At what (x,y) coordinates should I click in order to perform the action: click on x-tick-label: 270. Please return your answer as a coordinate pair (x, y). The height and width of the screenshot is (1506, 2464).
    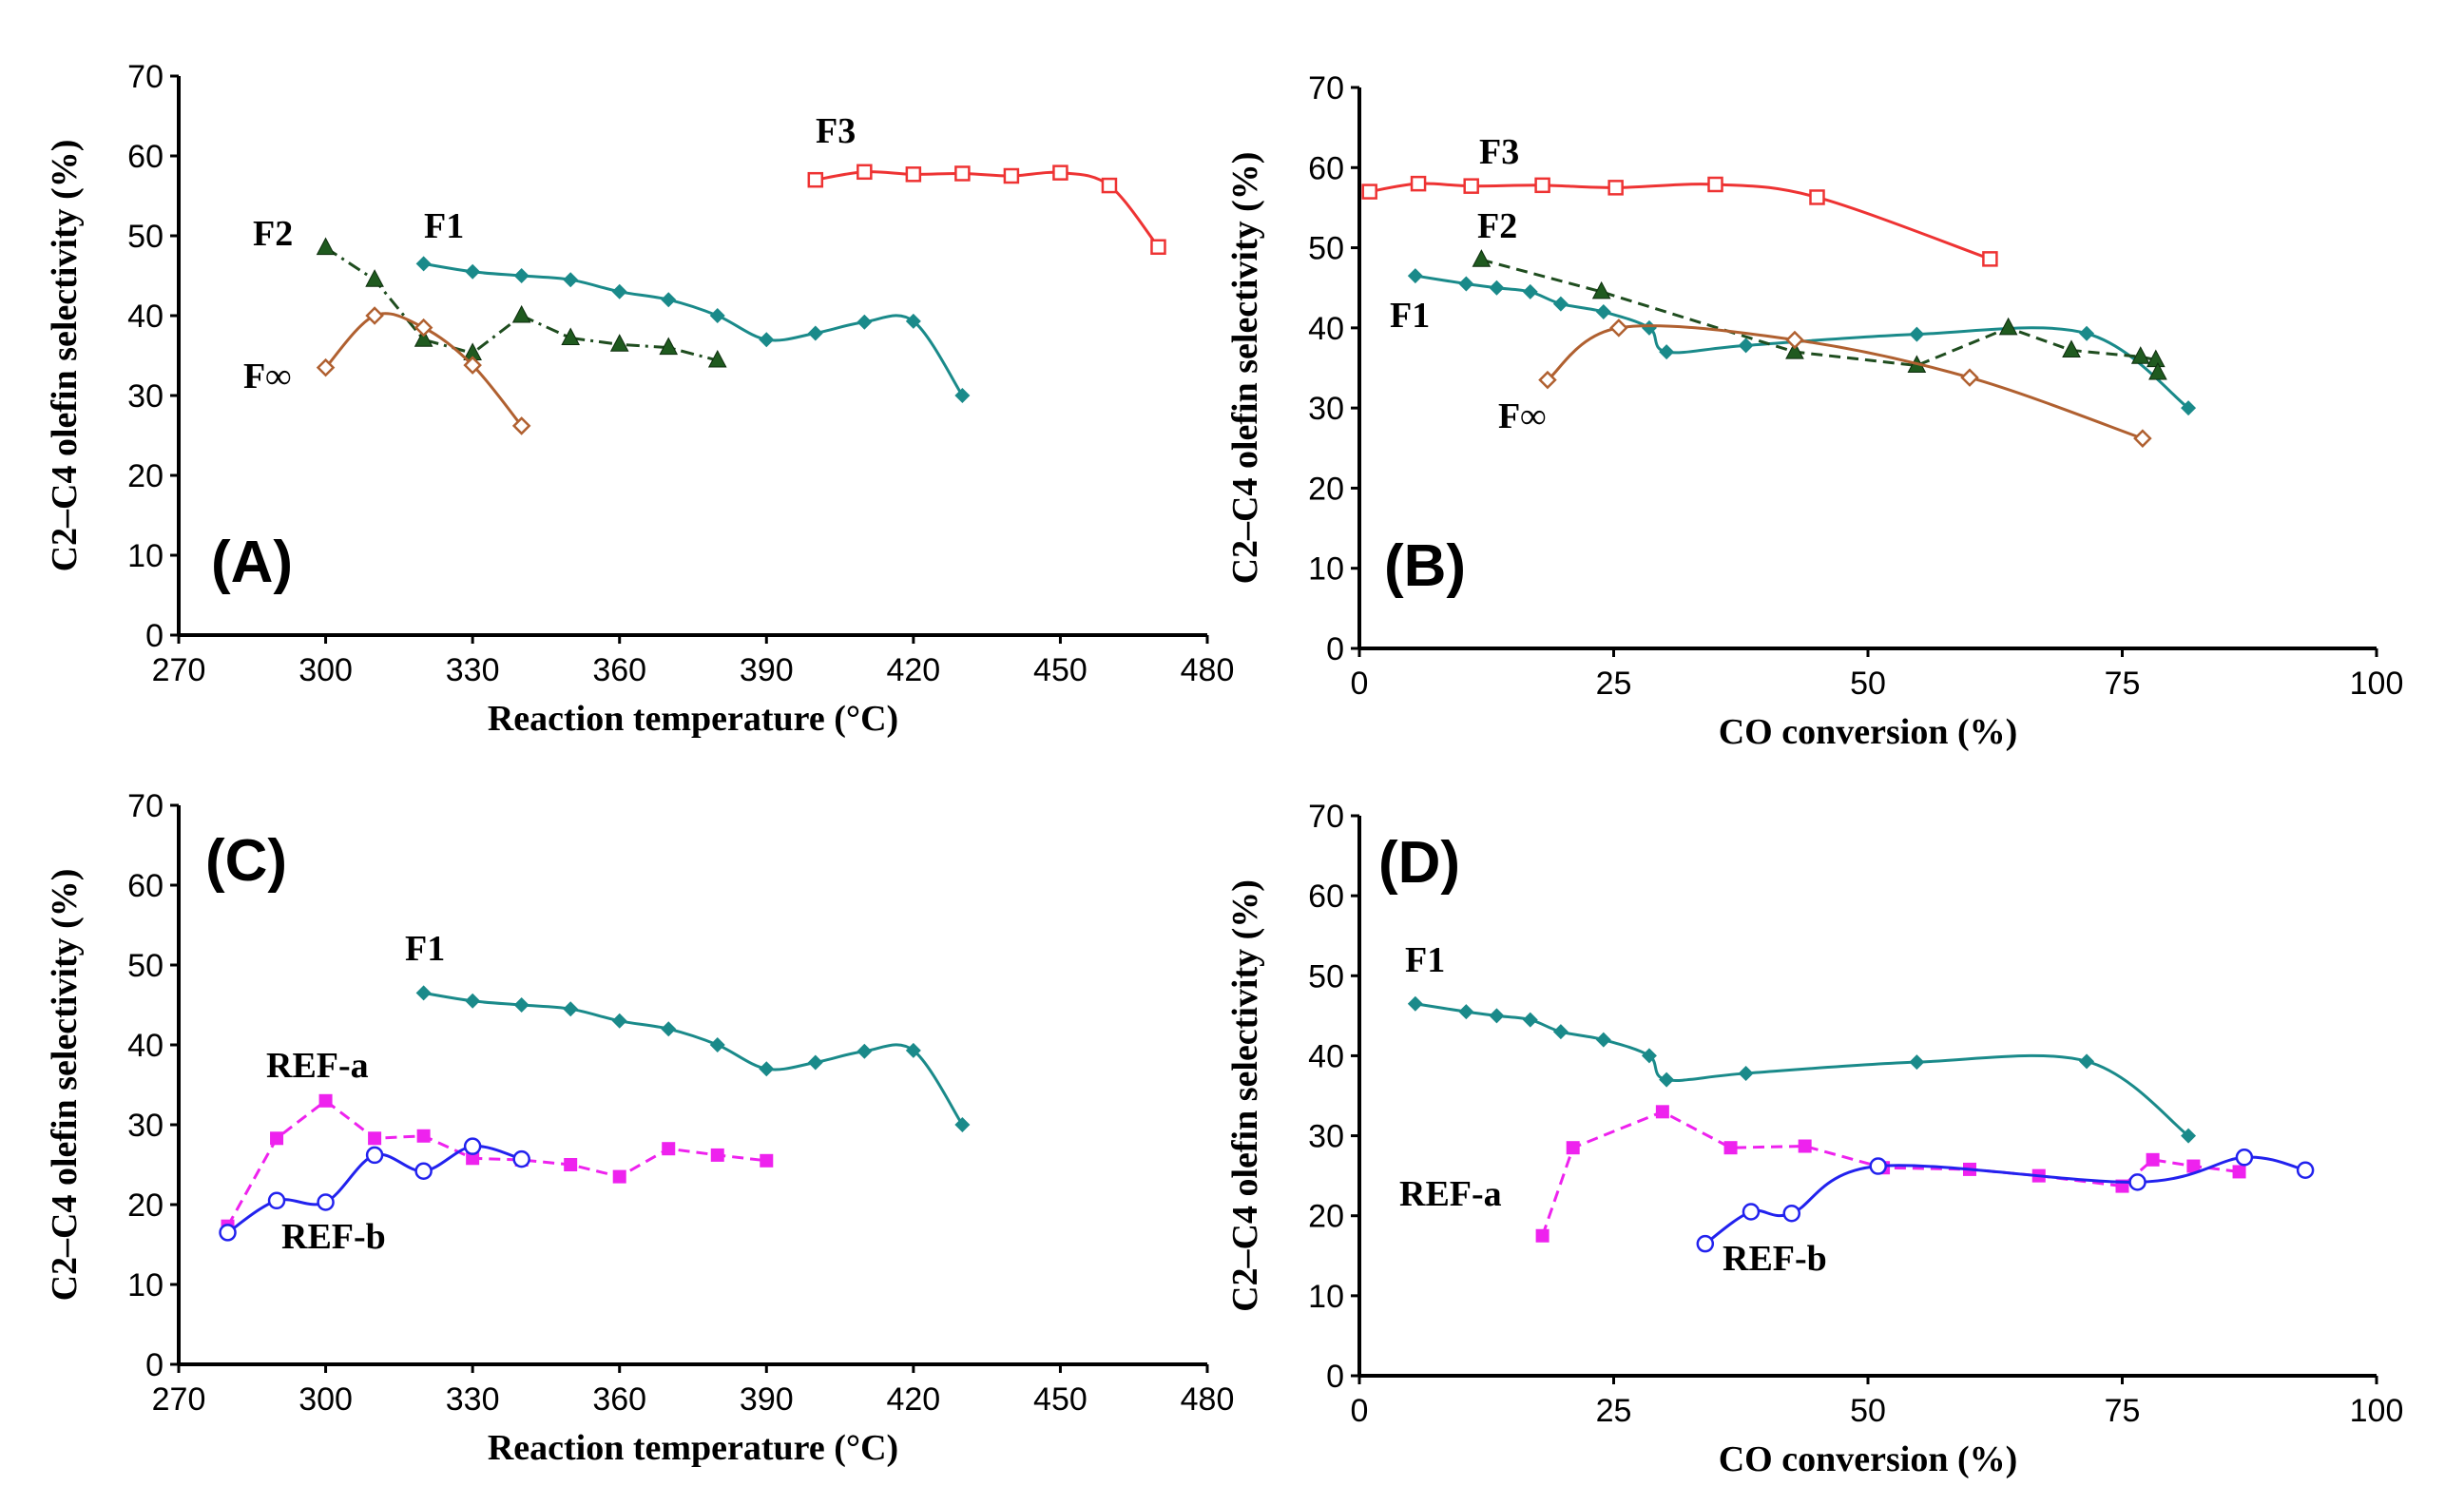
    Looking at the image, I should click on (179, 1399).